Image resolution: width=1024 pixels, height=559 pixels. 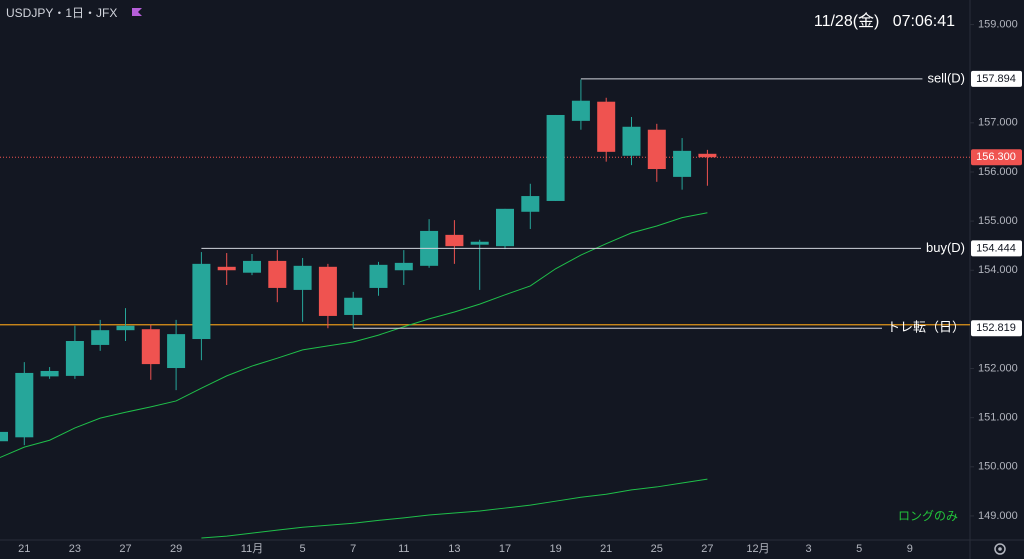 I want to click on x-tick-label: 7, so click(x=353, y=549).